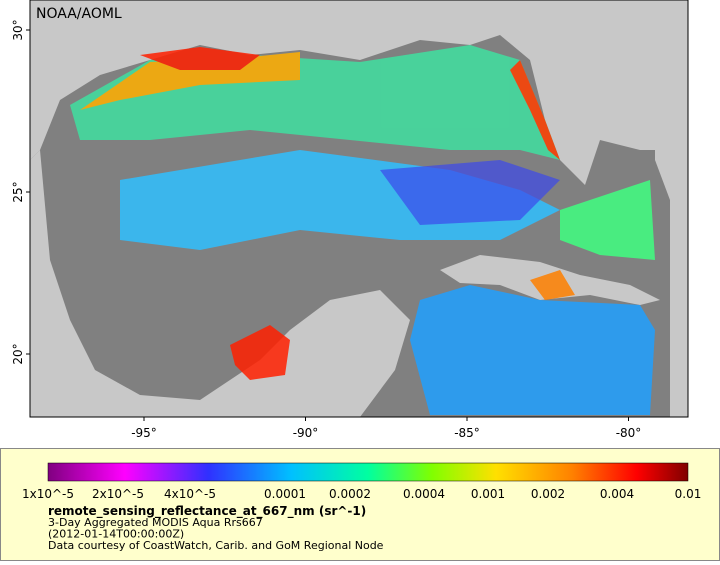  What do you see at coordinates (424, 494) in the screenshot?
I see `colorbar-label: 0.0004` at bounding box center [424, 494].